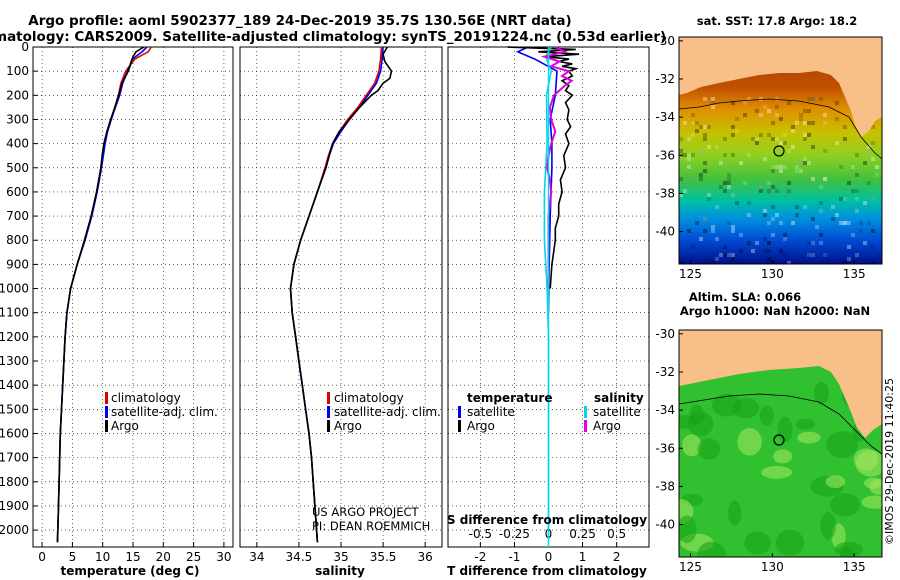  I want to click on y-tick-label: 1600, so click(14, 433).